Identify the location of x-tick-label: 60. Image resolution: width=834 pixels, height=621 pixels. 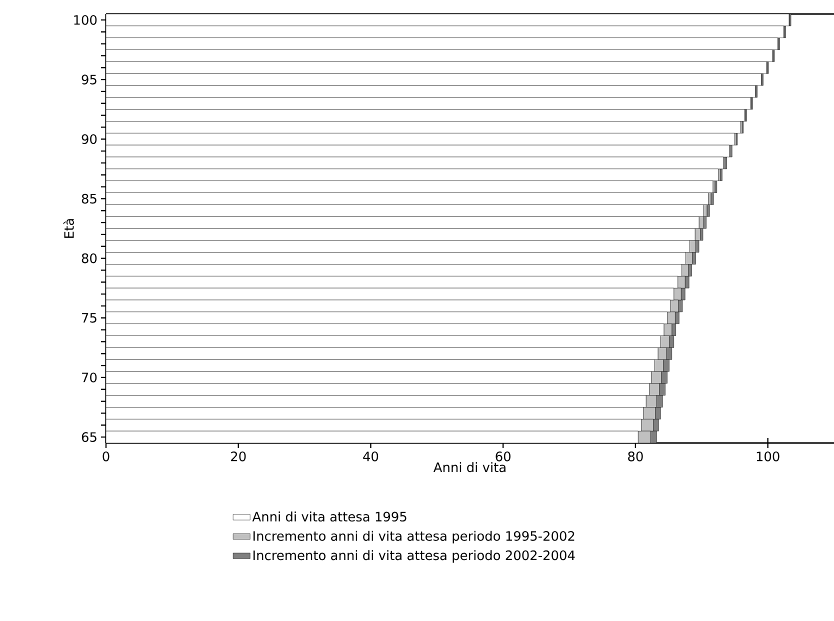
(503, 457).